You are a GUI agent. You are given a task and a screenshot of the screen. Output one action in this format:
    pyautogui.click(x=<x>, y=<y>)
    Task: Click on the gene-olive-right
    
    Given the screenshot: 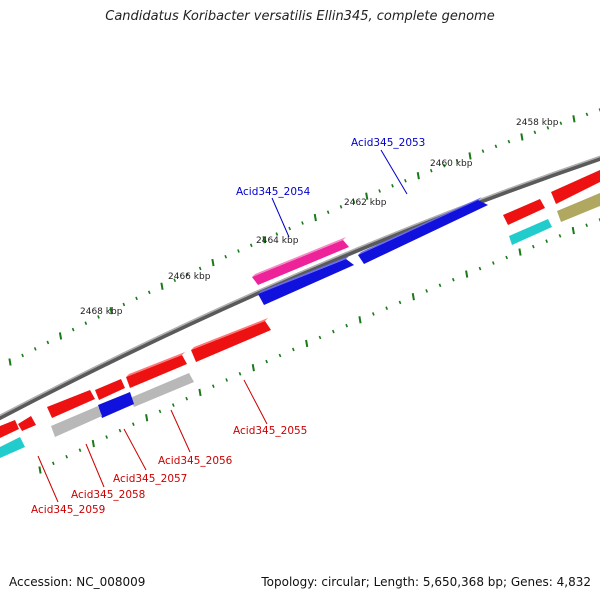 What is the action you would take?
    pyautogui.click(x=578, y=207)
    